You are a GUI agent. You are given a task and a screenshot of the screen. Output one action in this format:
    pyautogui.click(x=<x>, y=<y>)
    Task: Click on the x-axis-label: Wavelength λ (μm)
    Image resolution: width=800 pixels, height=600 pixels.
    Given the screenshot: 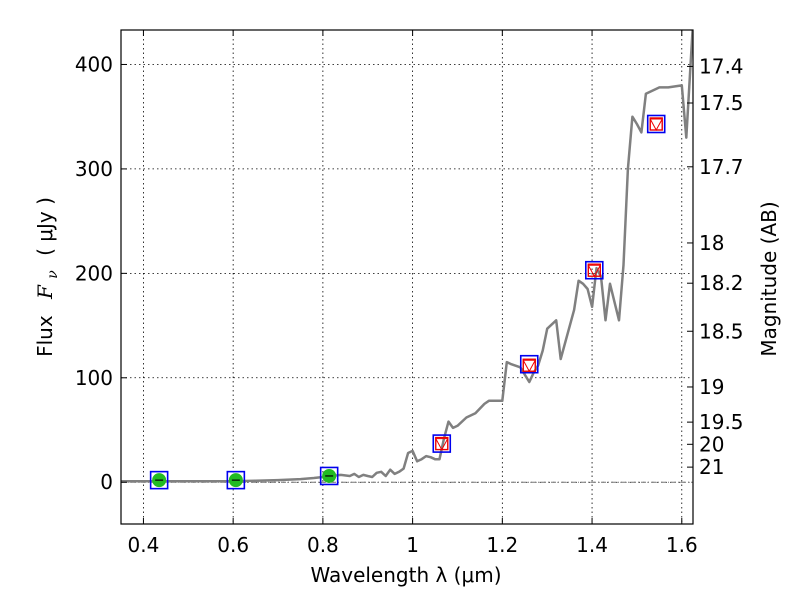 What is the action you would take?
    pyautogui.click(x=405, y=575)
    